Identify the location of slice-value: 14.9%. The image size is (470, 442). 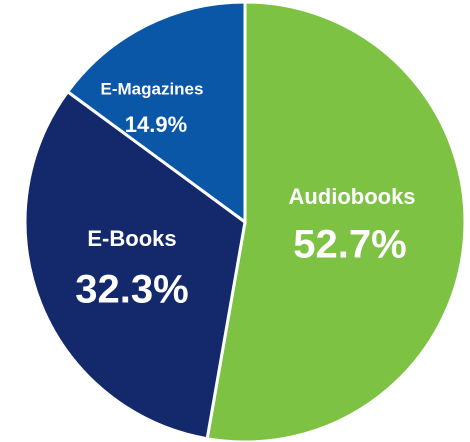
(156, 124).